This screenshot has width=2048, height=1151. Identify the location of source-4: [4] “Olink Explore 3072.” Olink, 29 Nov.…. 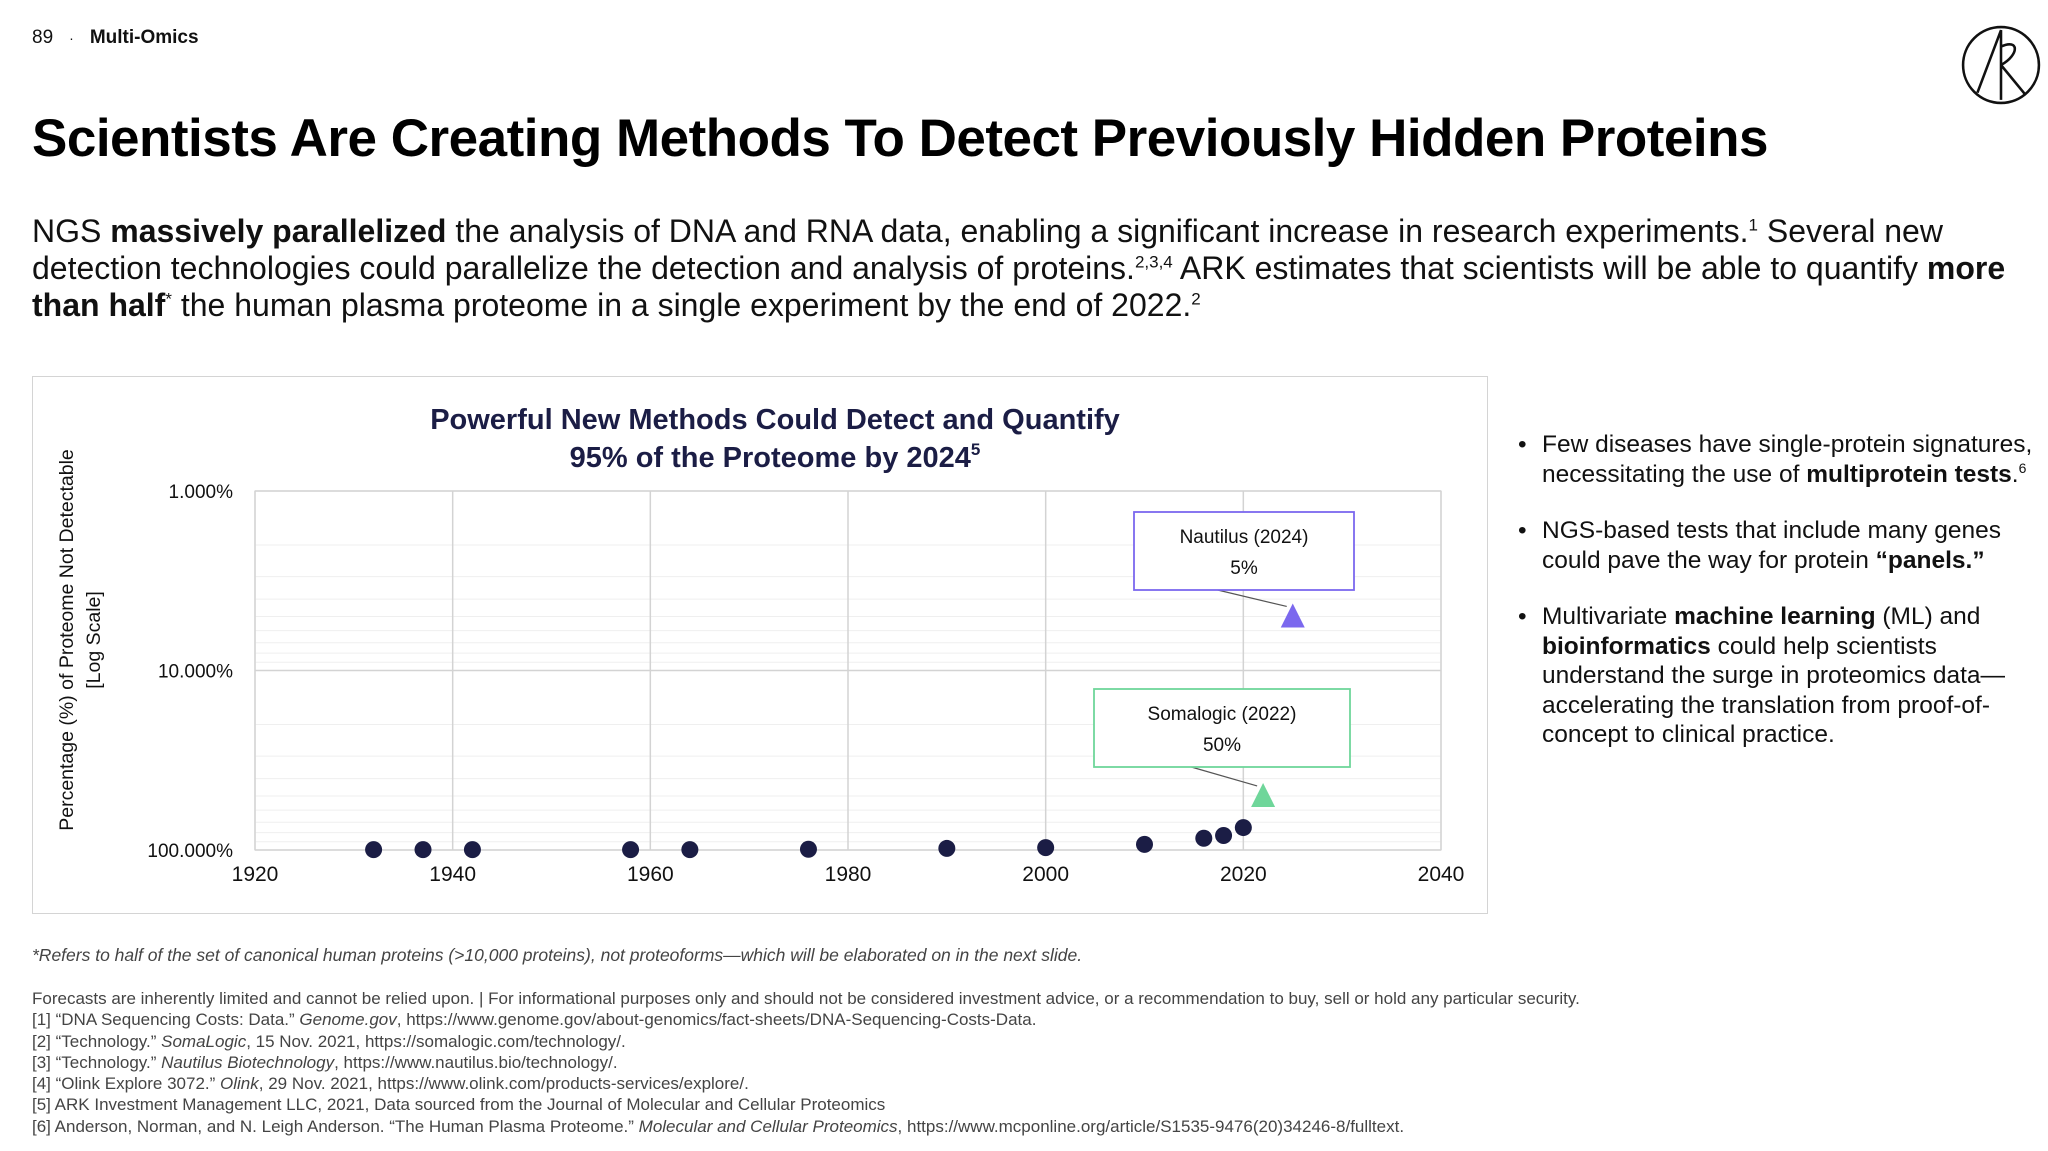
(390, 1084).